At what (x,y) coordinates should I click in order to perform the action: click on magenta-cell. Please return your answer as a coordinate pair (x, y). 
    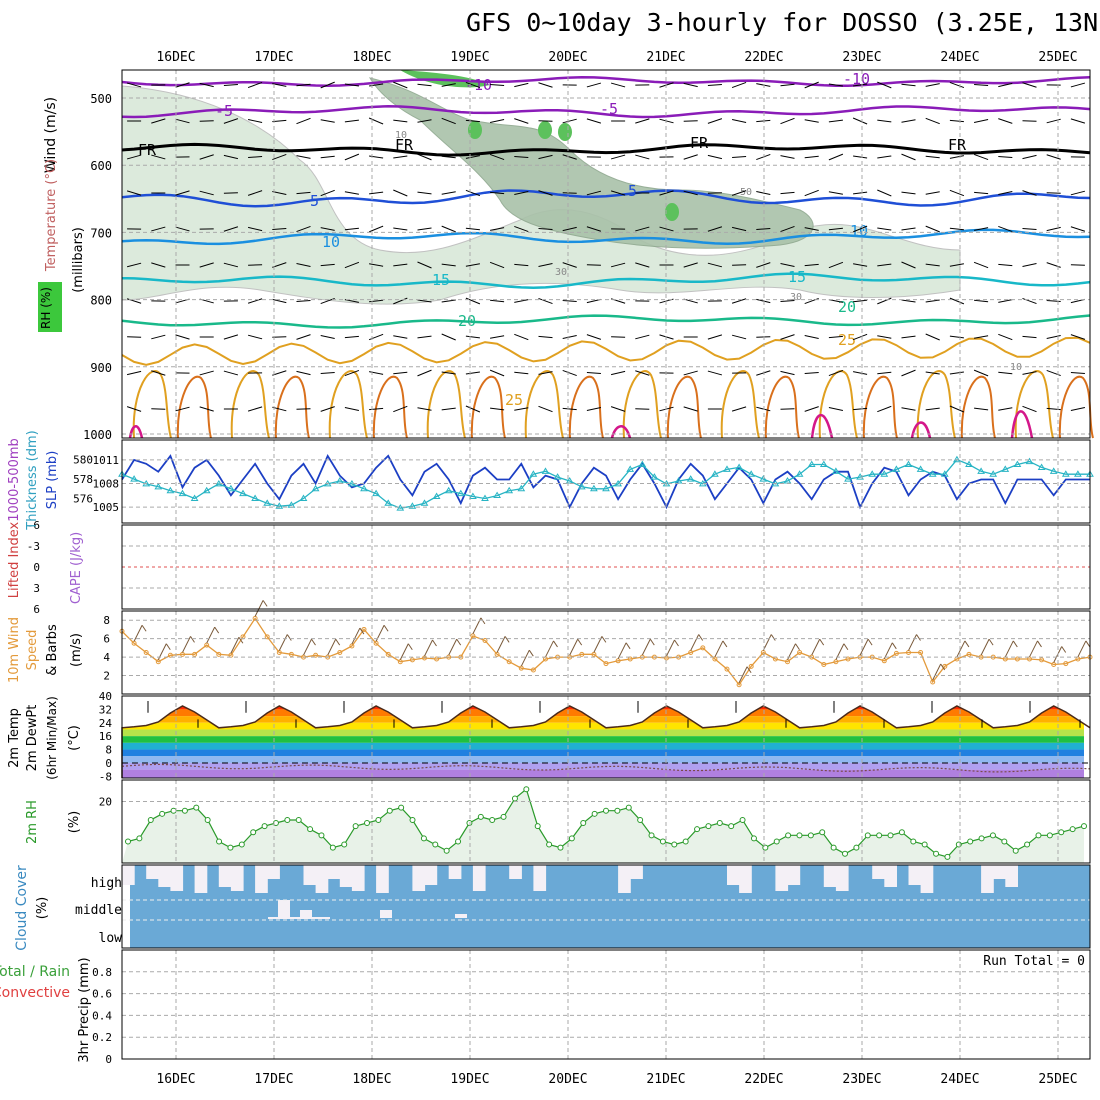
    Looking at the image, I should click on (136, 432).